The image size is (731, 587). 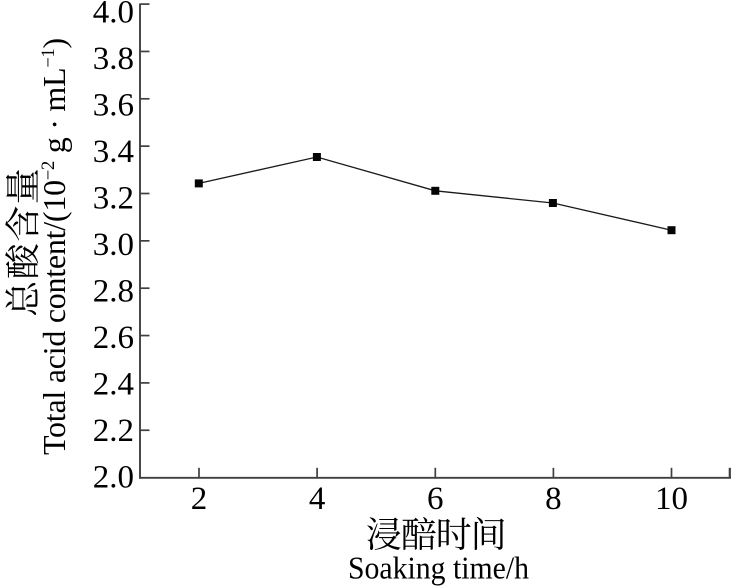 What do you see at coordinates (54, 246) in the screenshot?
I see `svg-text:Total acid content/(10−2 g · m: Total acid content/(10−2 g · mL−1)` at bounding box center [54, 246].